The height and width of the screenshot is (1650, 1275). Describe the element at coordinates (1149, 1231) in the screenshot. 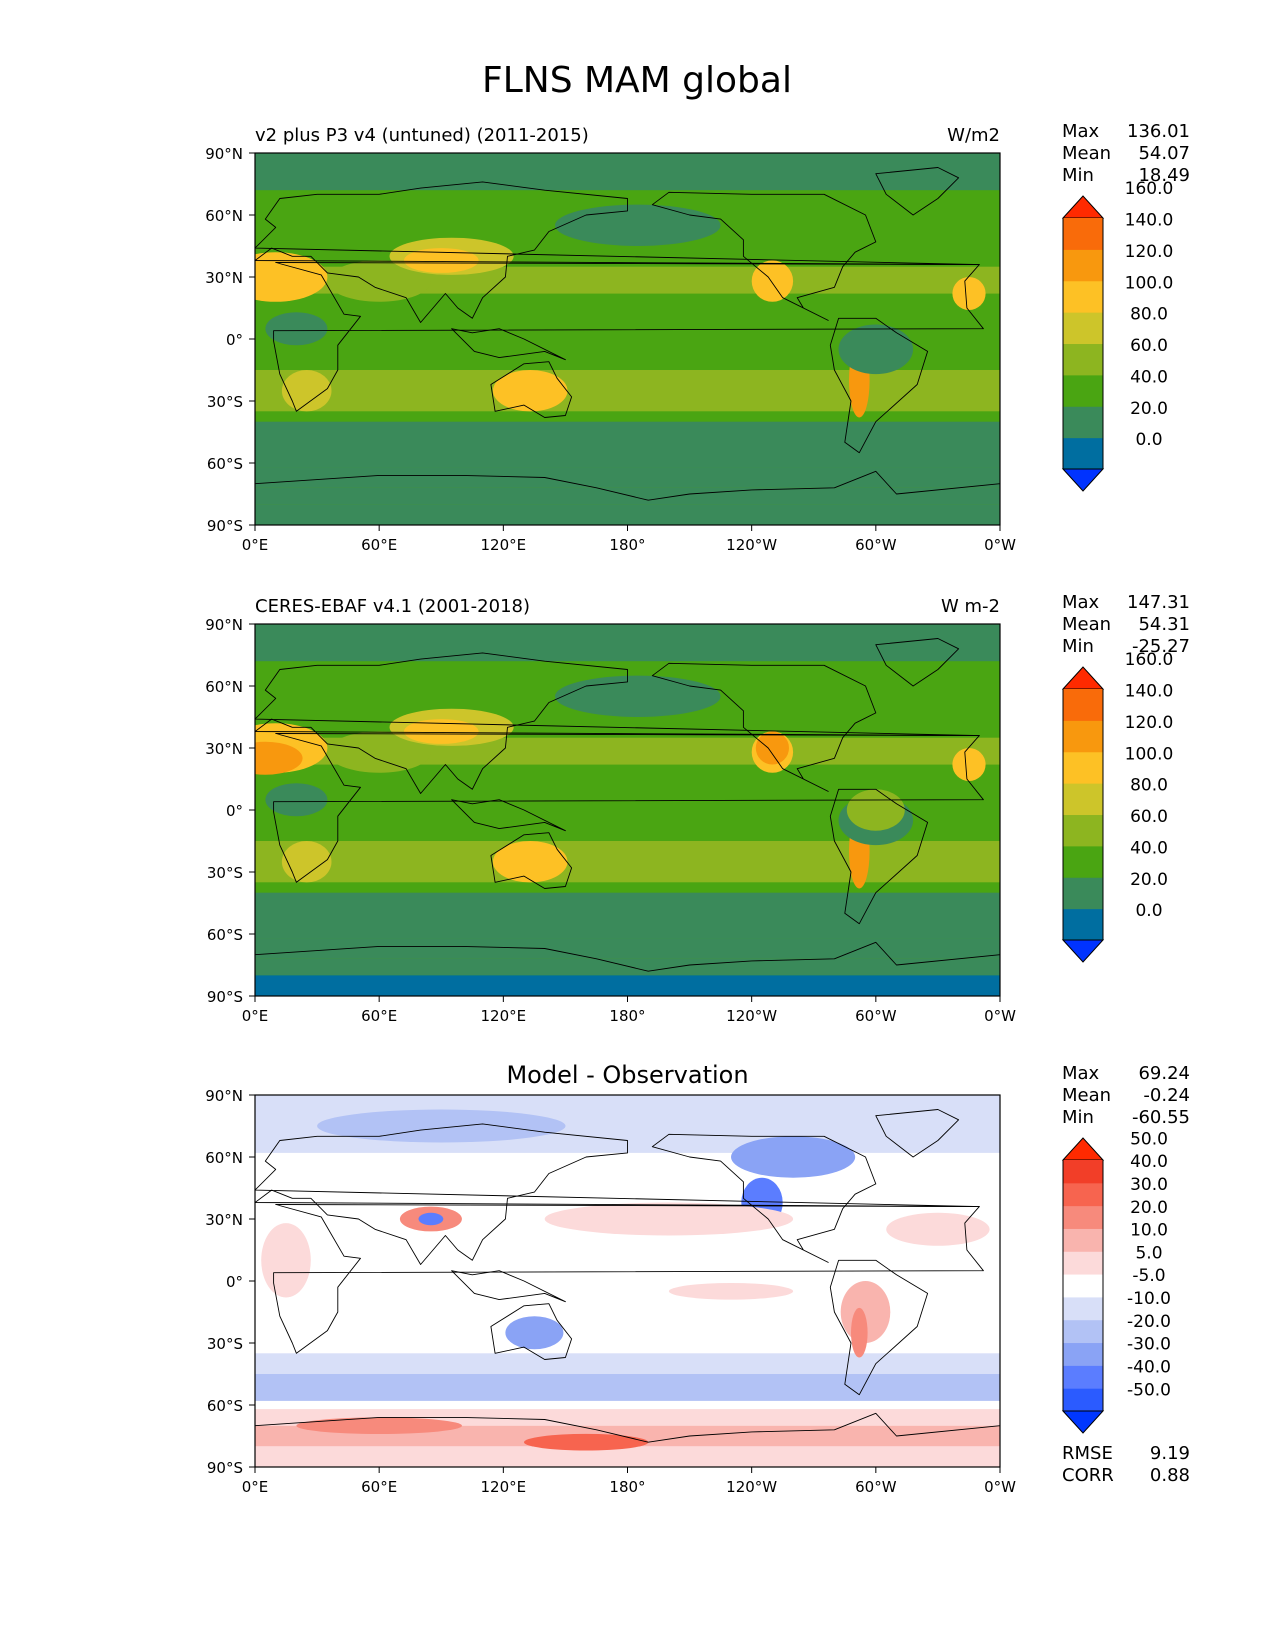

I see `colorbar-tick-label: 10.0` at that location.